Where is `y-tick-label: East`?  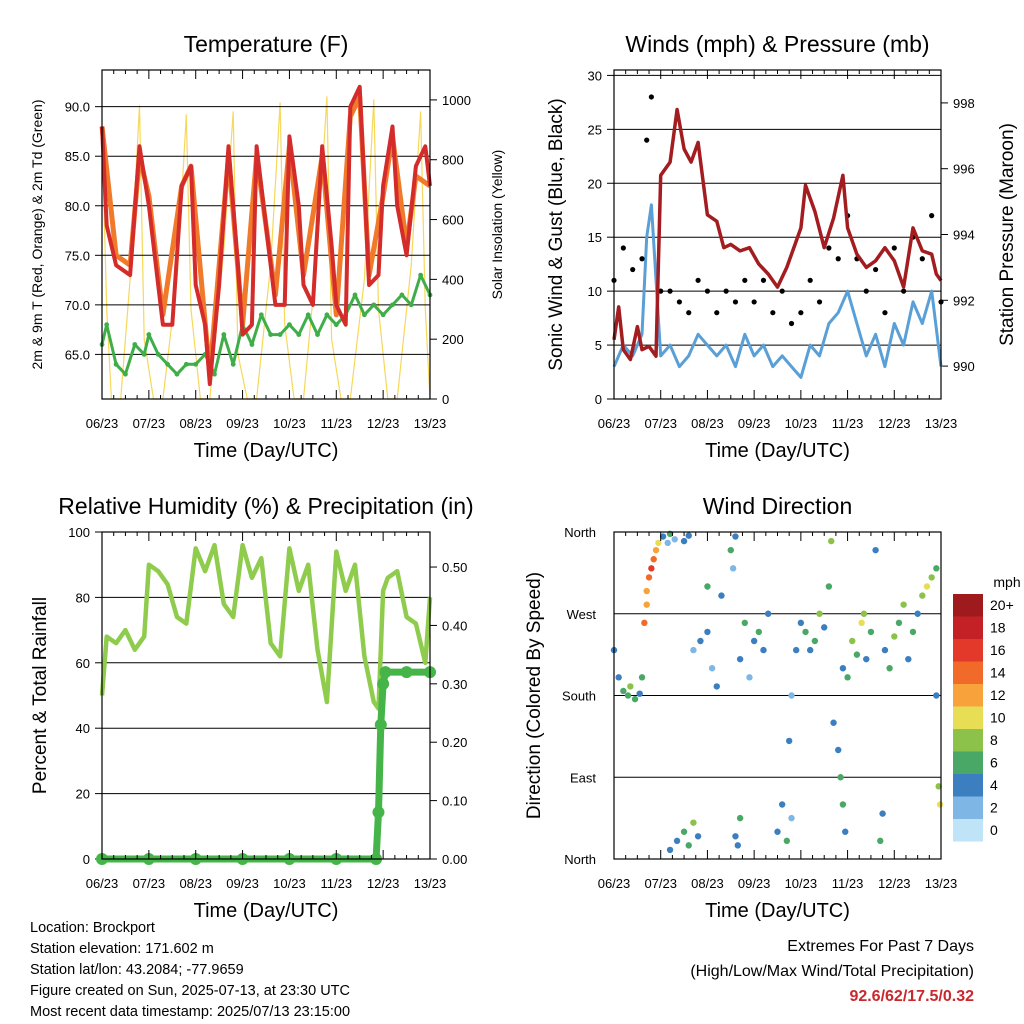
y-tick-label: East is located at coordinates (583, 777).